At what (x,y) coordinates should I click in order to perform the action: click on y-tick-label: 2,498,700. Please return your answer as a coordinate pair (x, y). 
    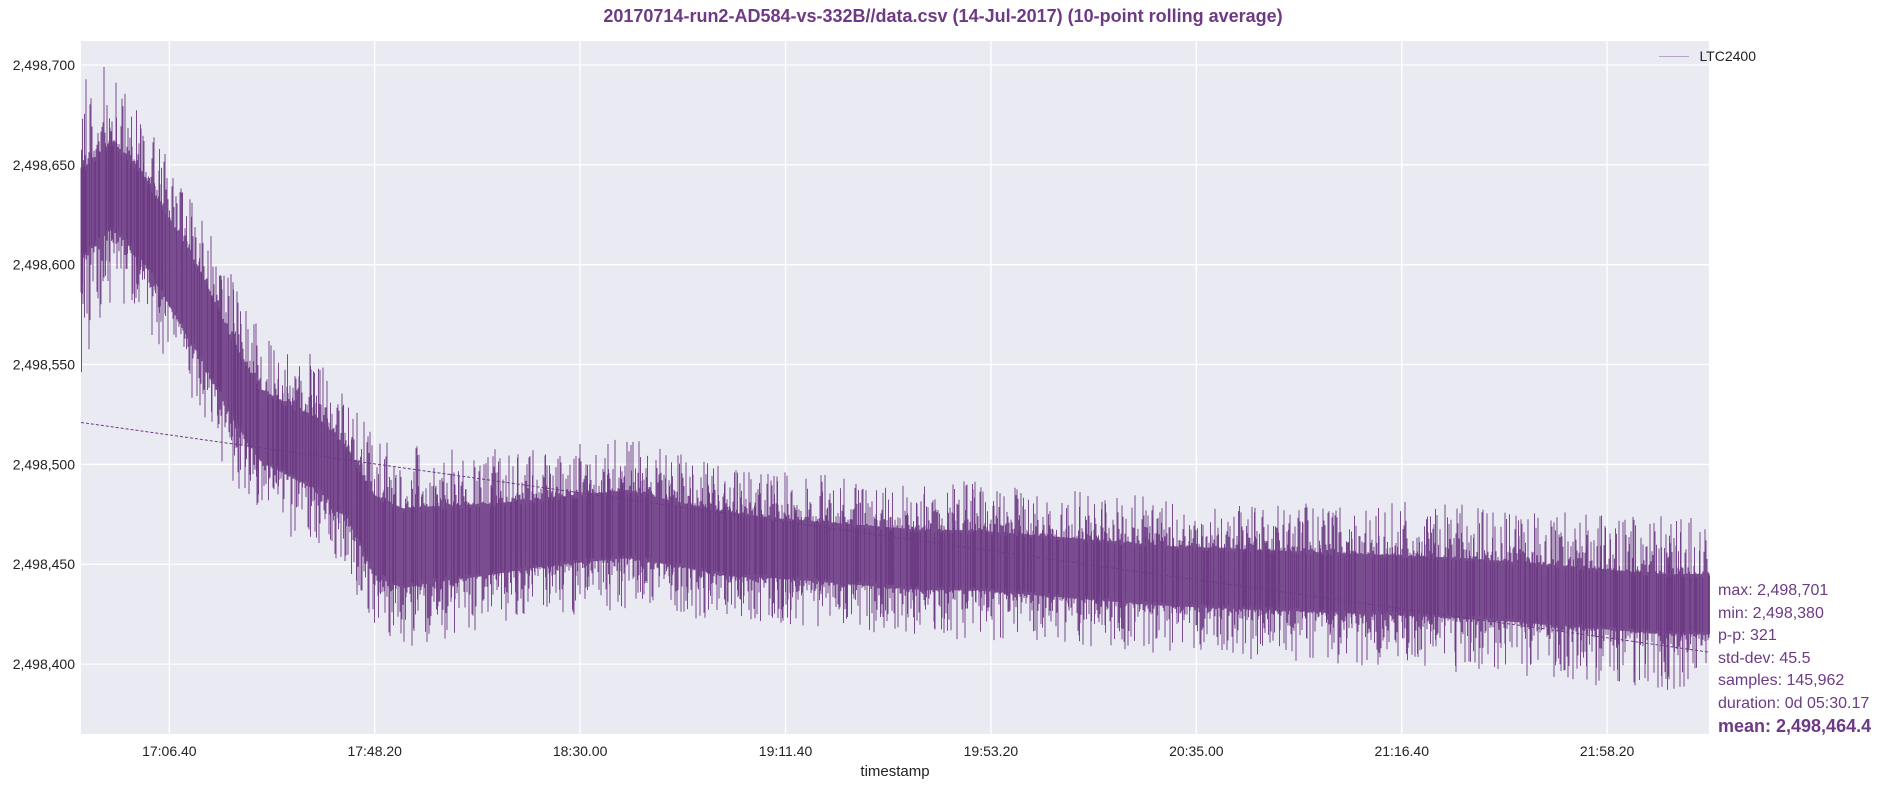
    Looking at the image, I should click on (44, 65).